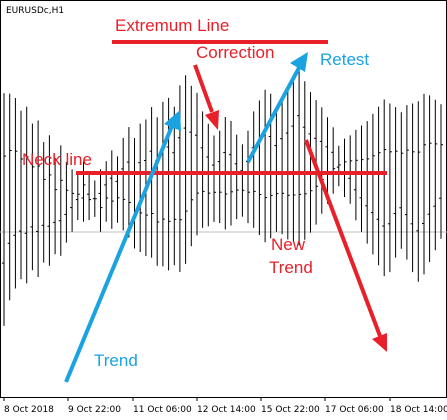  Describe the element at coordinates (35, 11) in the screenshot. I see `symbol-label: EURUSDc,H1` at that location.